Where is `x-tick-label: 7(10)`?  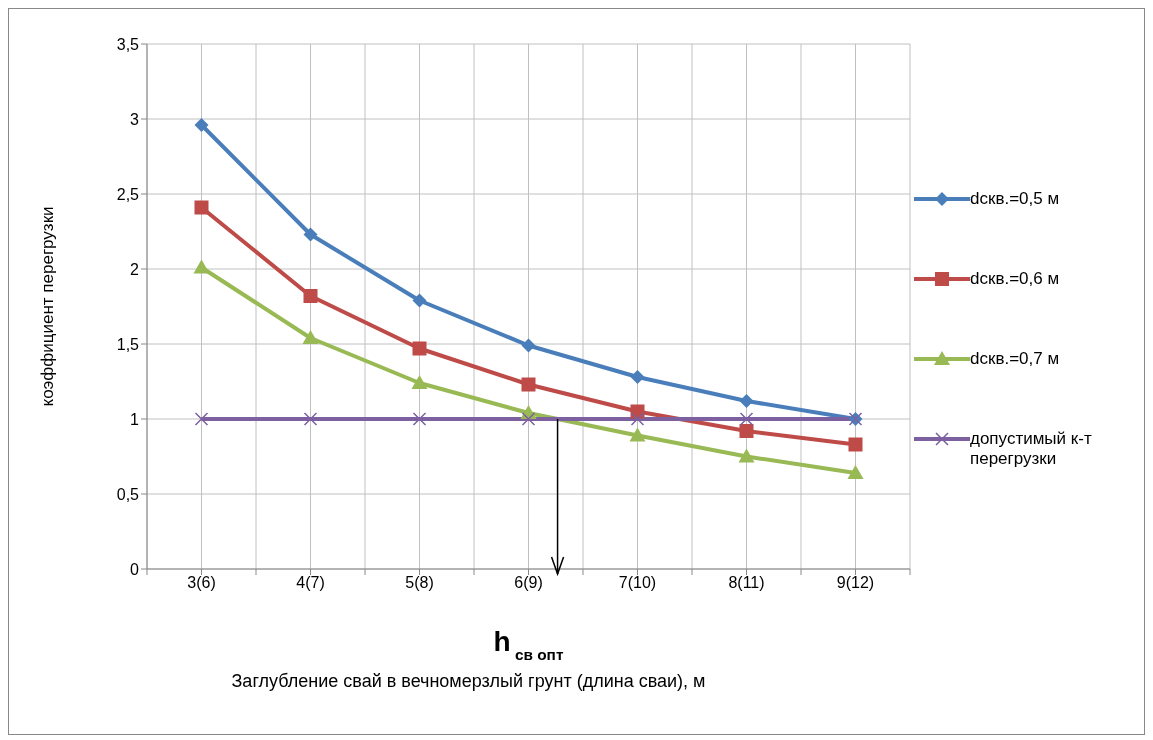 x-tick-label: 7(10) is located at coordinates (637, 583).